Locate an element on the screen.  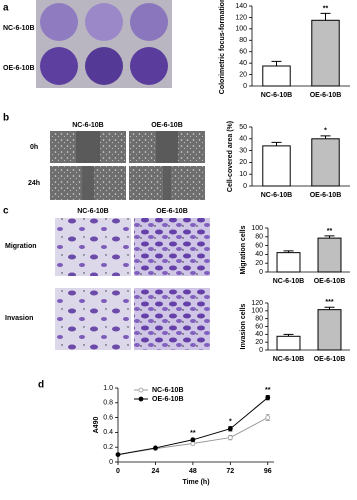
y-tick-label: 0.2 is located at coordinates (108, 447).